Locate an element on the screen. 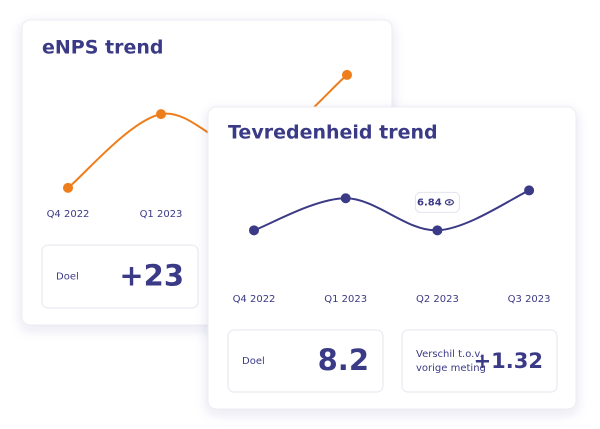 This screenshot has height=429, width=600. stat-value: +23 is located at coordinates (151, 276).